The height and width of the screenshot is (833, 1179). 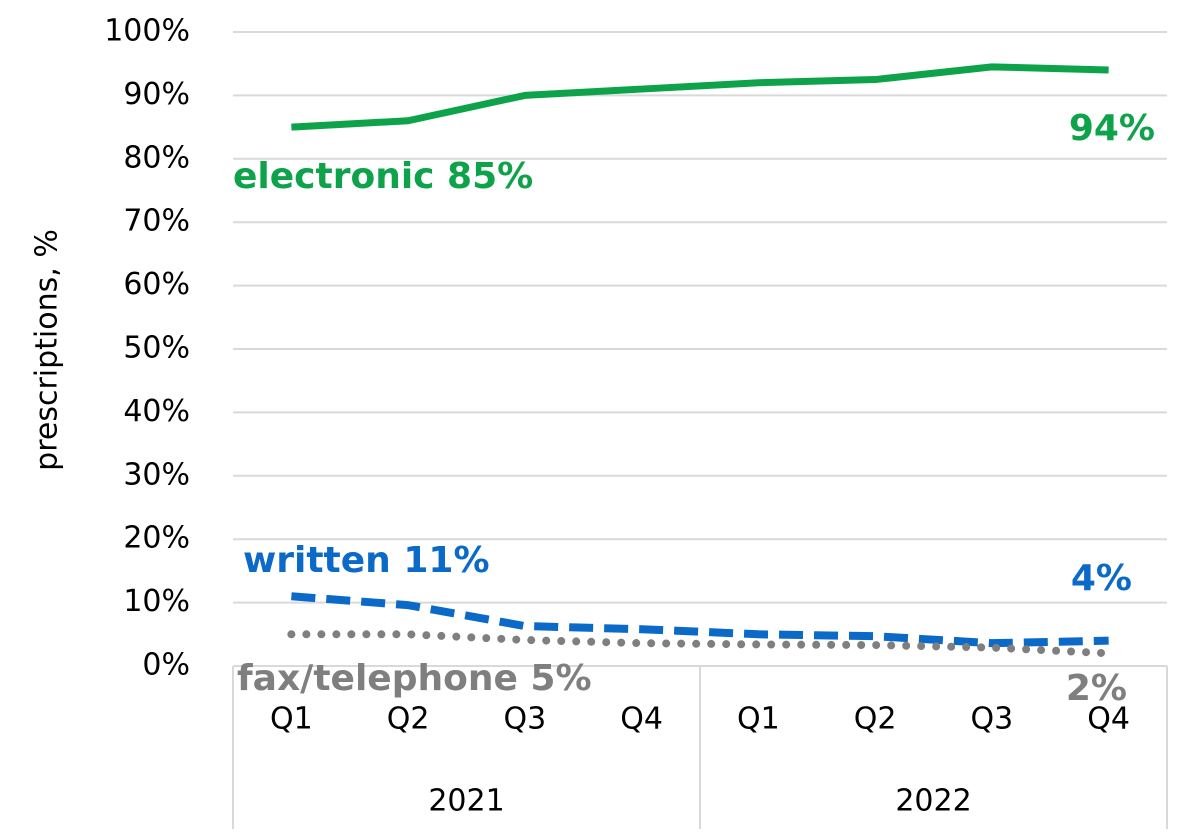 I want to click on y-axis-label: prescriptions, %, so click(x=47, y=350).